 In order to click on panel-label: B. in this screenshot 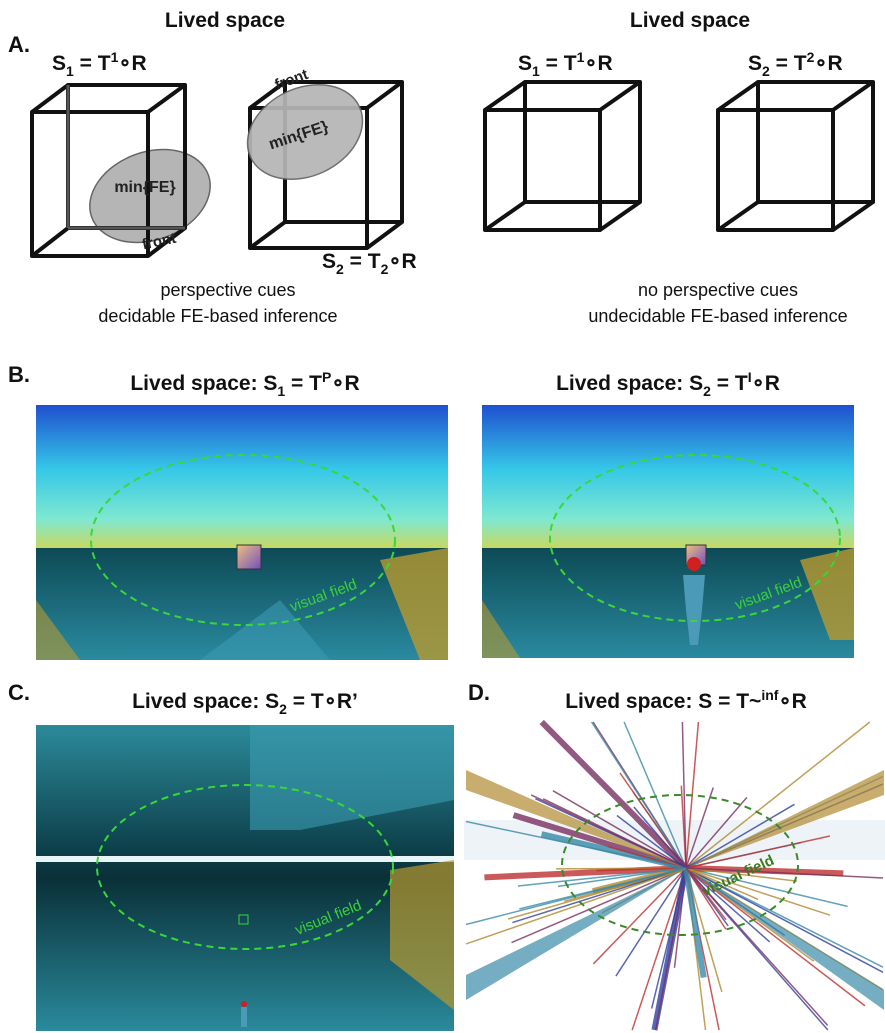, I will do `click(19, 374)`.